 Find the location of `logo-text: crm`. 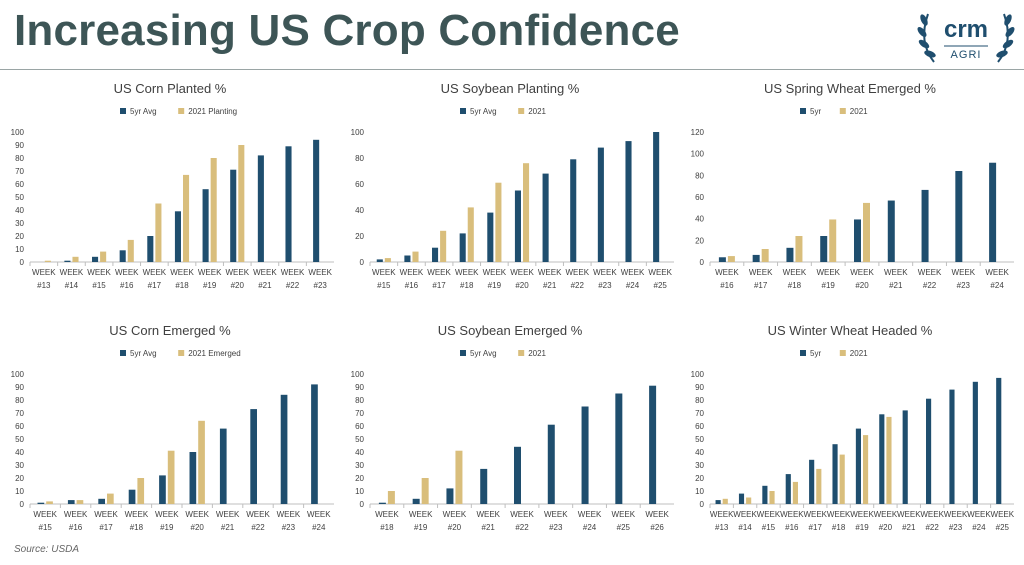

logo-text: crm is located at coordinates (966, 29).